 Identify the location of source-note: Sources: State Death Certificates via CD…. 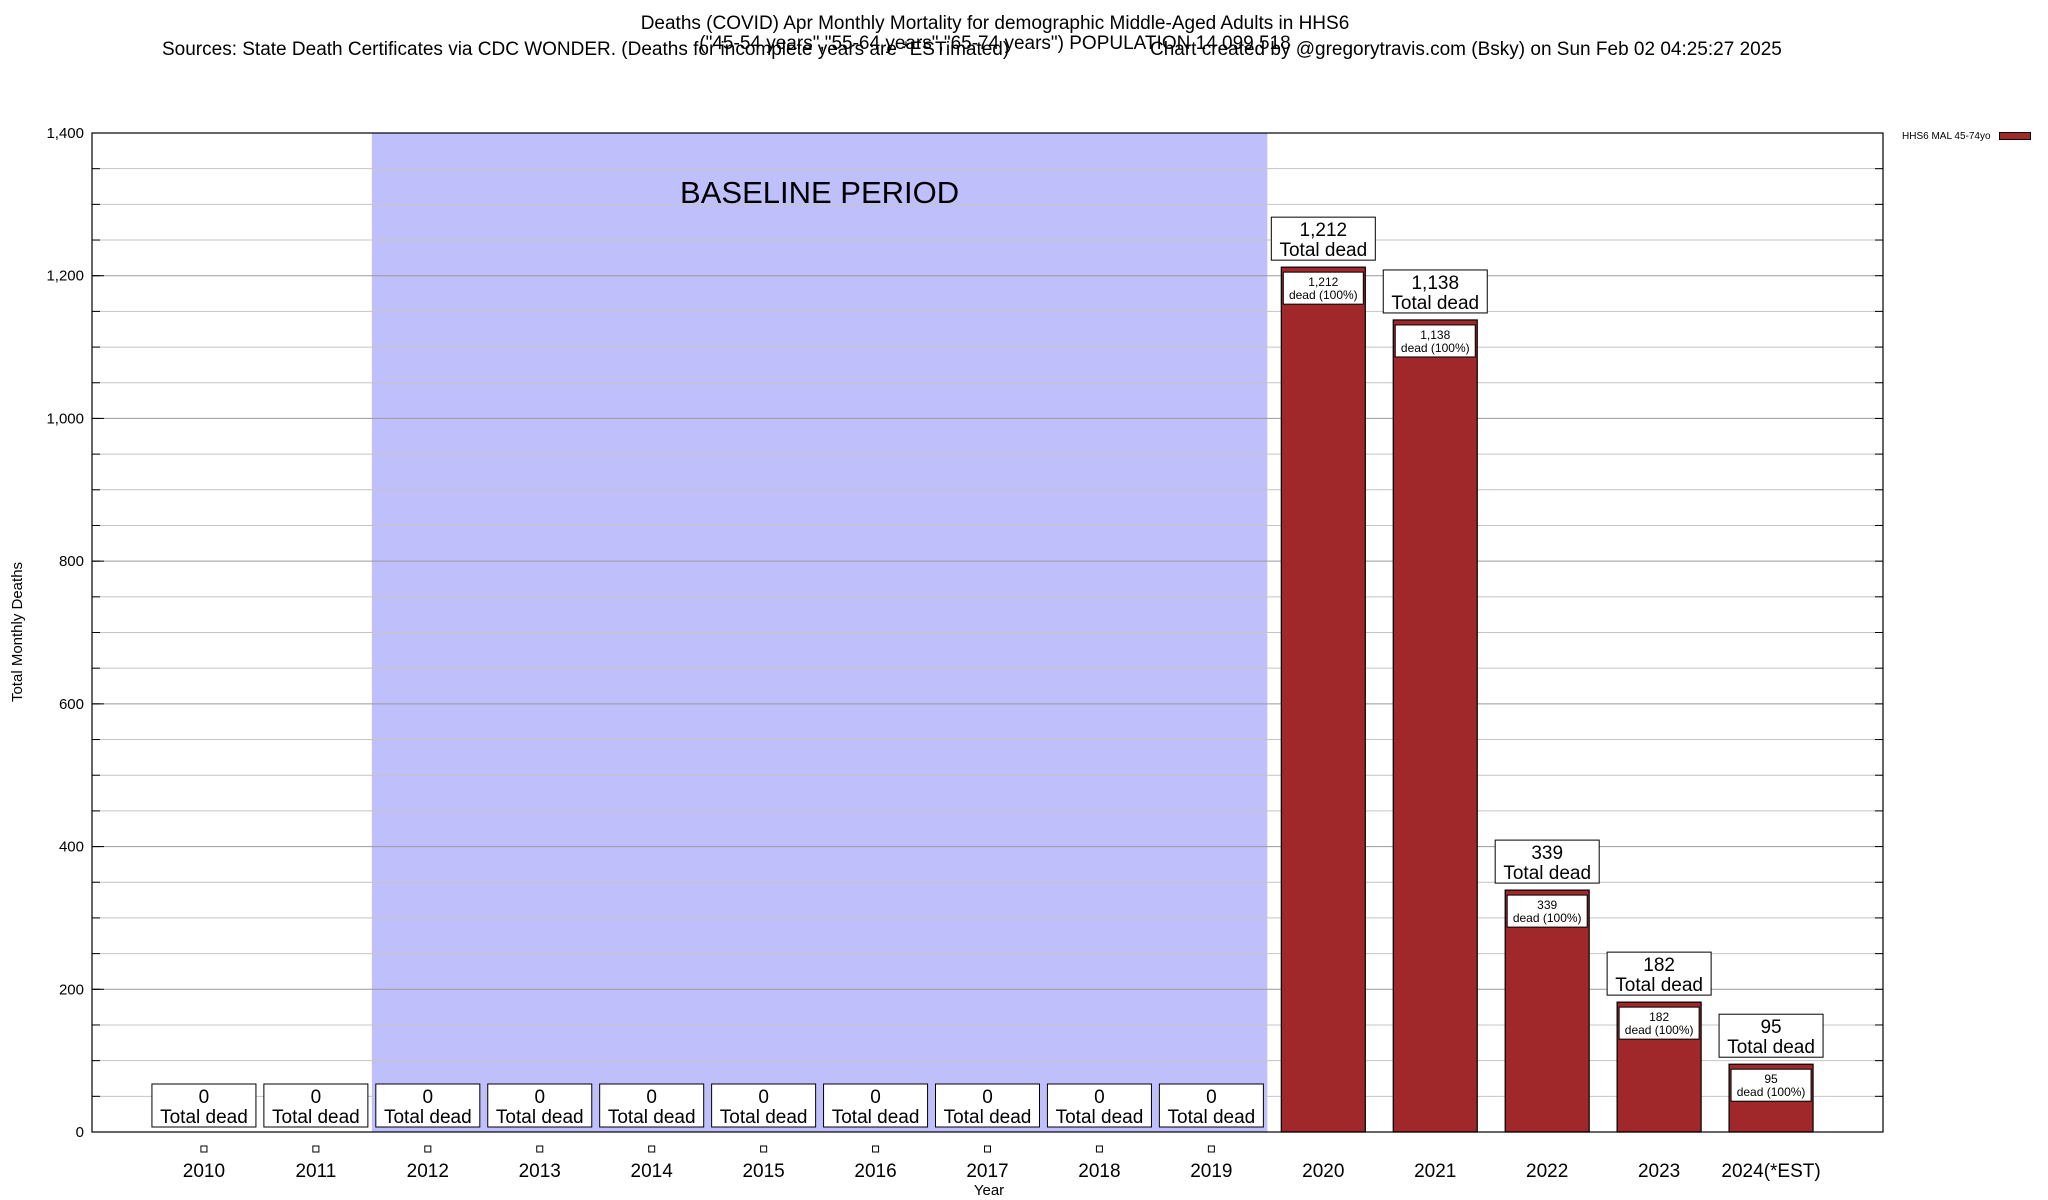
(586, 49).